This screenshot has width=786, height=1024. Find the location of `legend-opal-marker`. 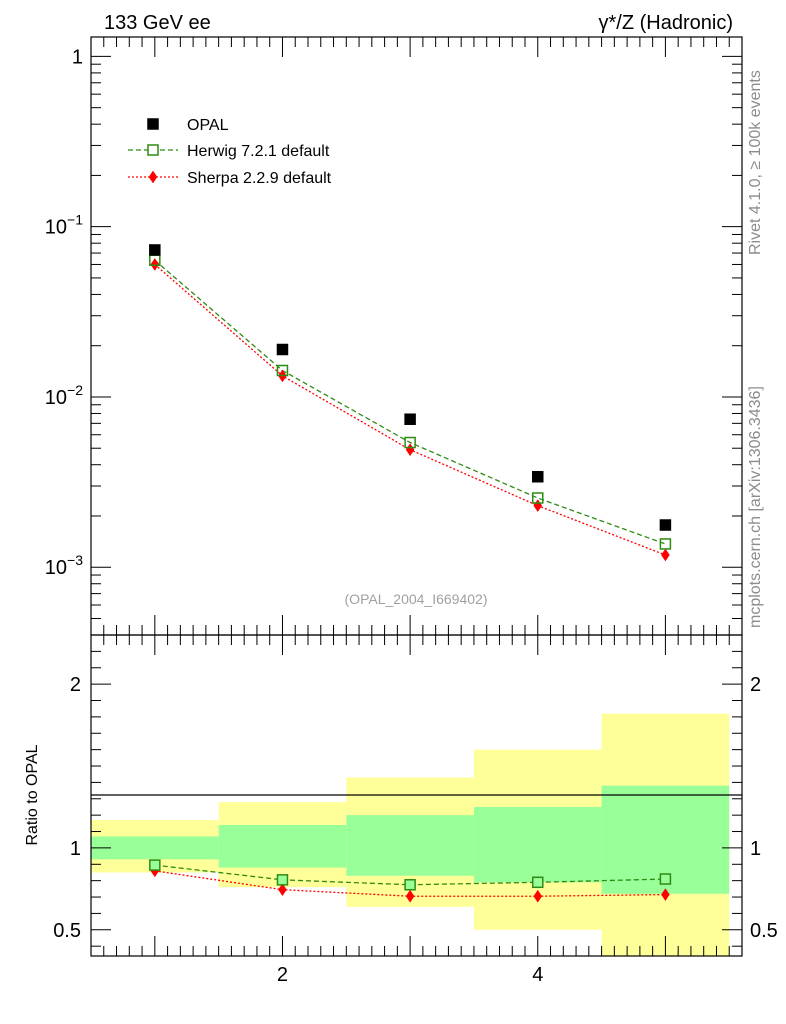

legend-opal-marker is located at coordinates (153, 124).